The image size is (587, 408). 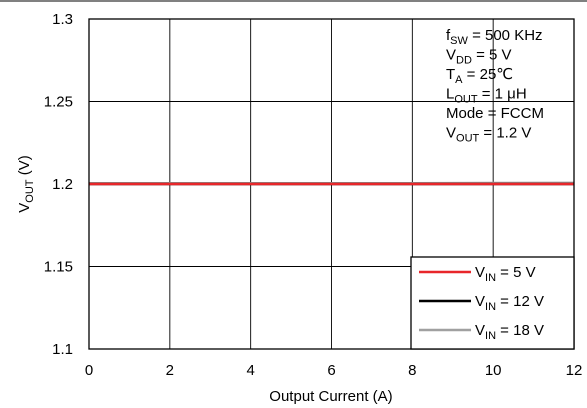 What do you see at coordinates (62, 349) in the screenshot?
I see `y-tick-label: 1.1` at bounding box center [62, 349].